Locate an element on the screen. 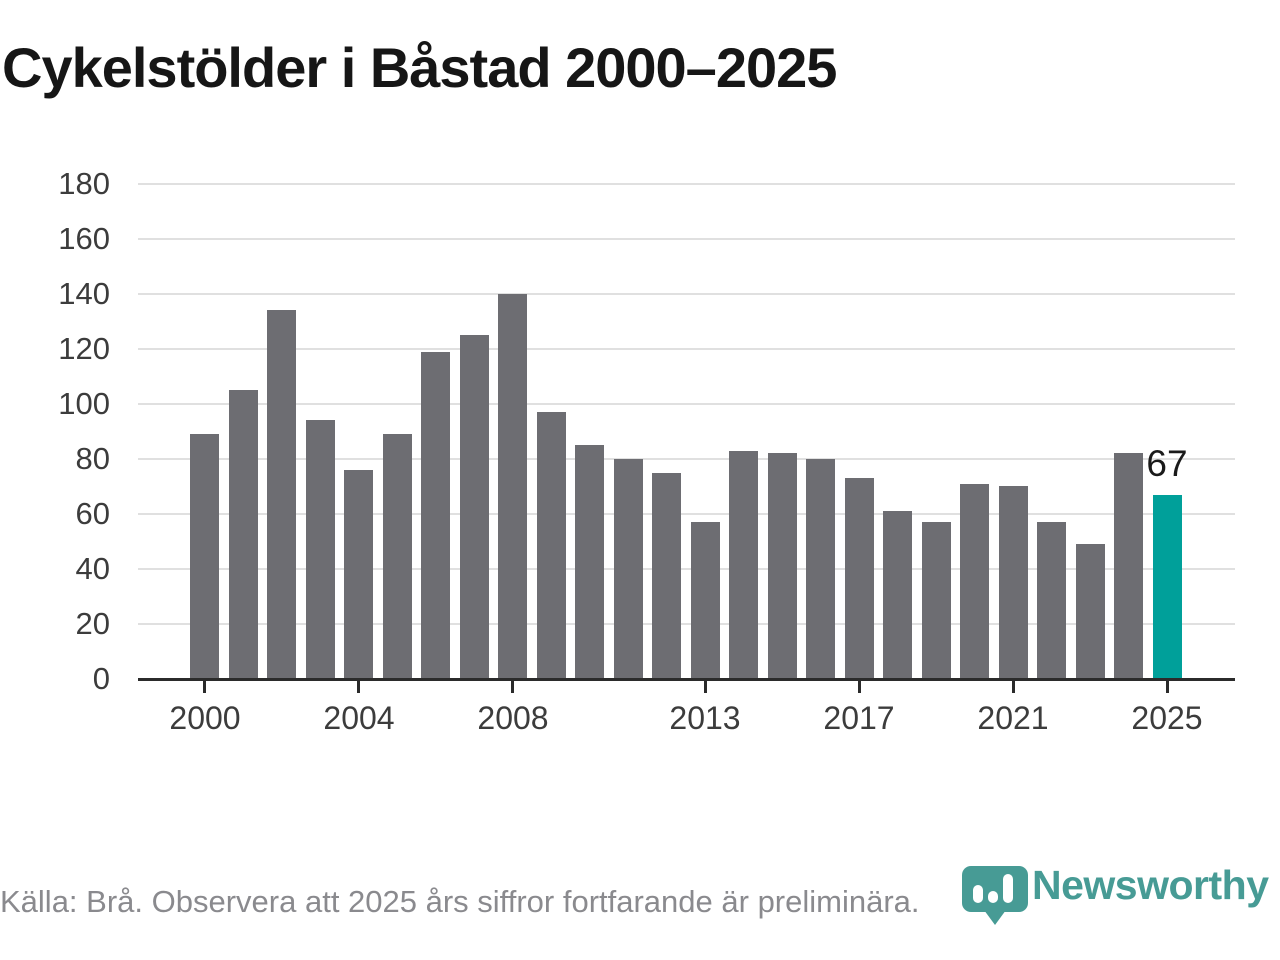  x-tick-label-2025: 2025 is located at coordinates (1167, 718).